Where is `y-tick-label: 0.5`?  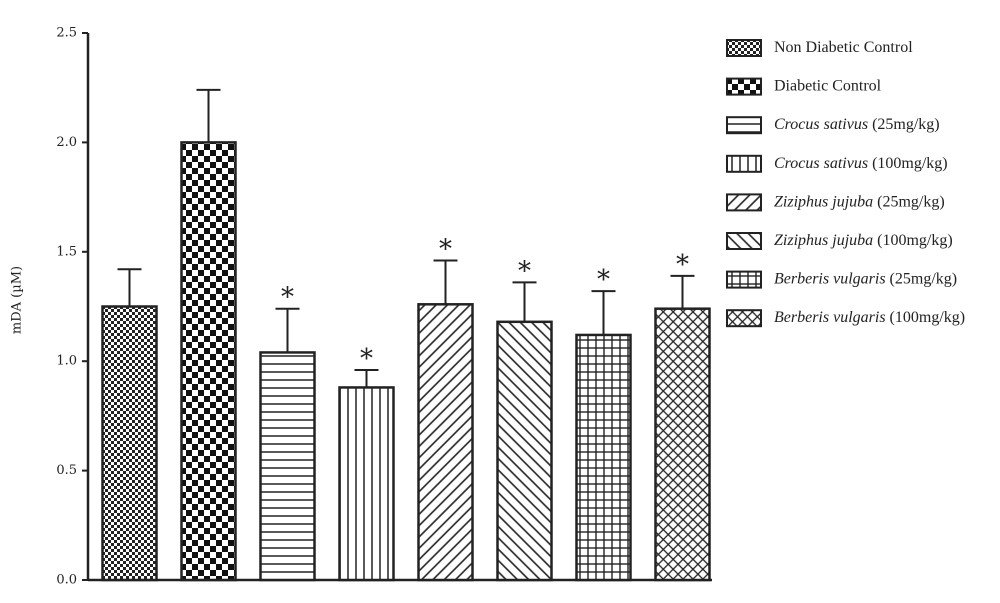
y-tick-label: 0.5 is located at coordinates (66, 470).